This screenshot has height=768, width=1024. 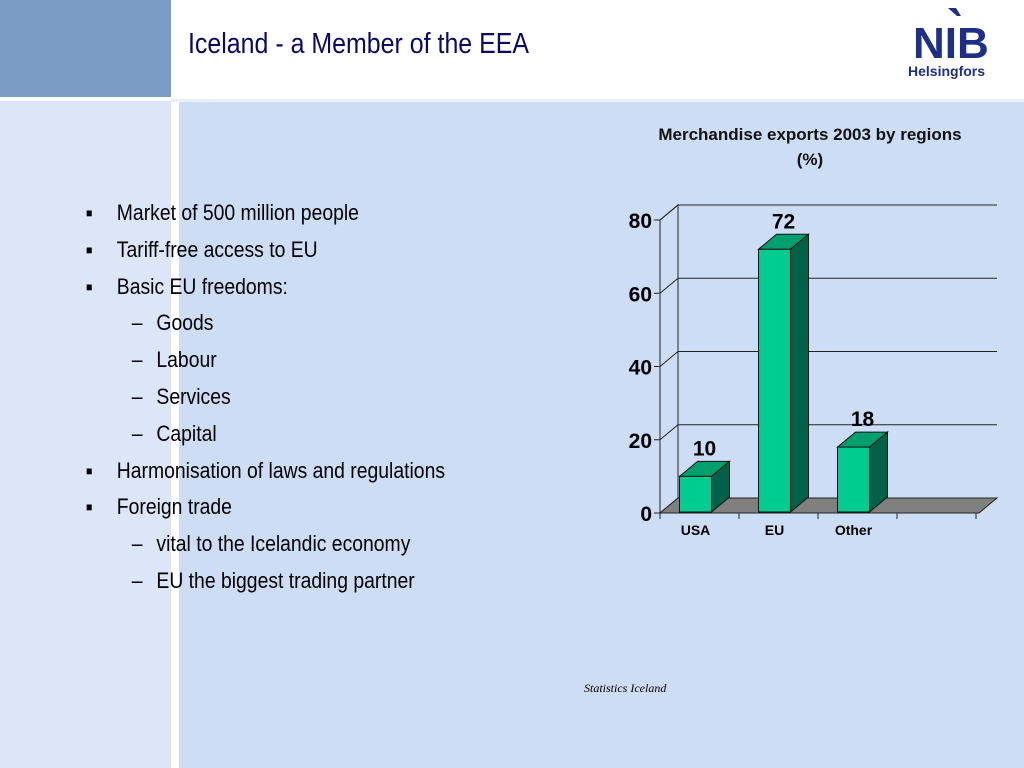 What do you see at coordinates (640, 441) in the screenshot?
I see `y-tick-label: 20` at bounding box center [640, 441].